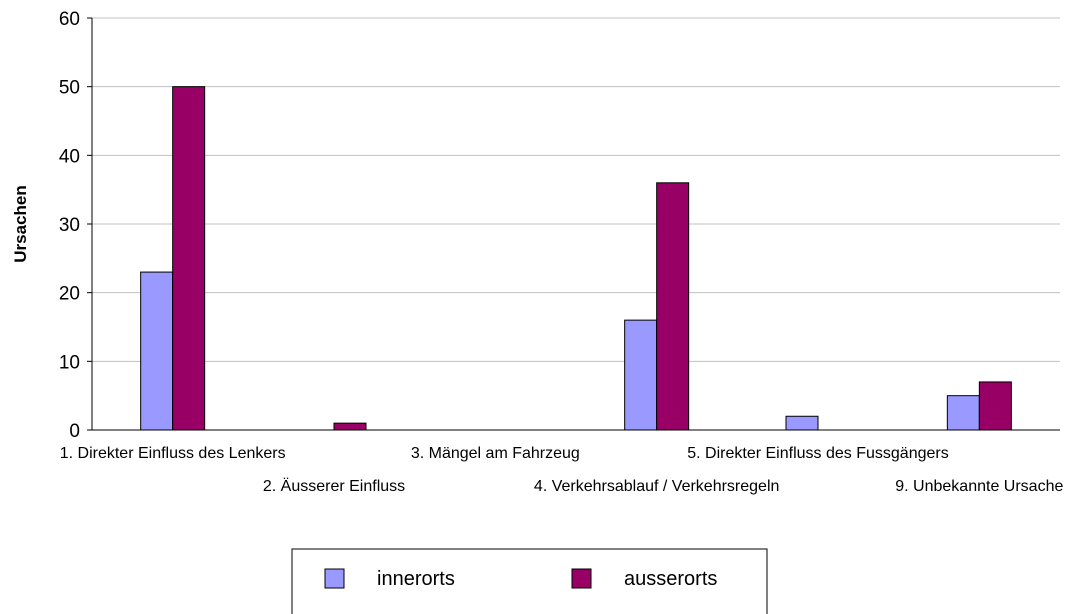 This screenshot has height=614, width=1083. I want to click on legend-label-innerorts: innerorts, so click(416, 579).